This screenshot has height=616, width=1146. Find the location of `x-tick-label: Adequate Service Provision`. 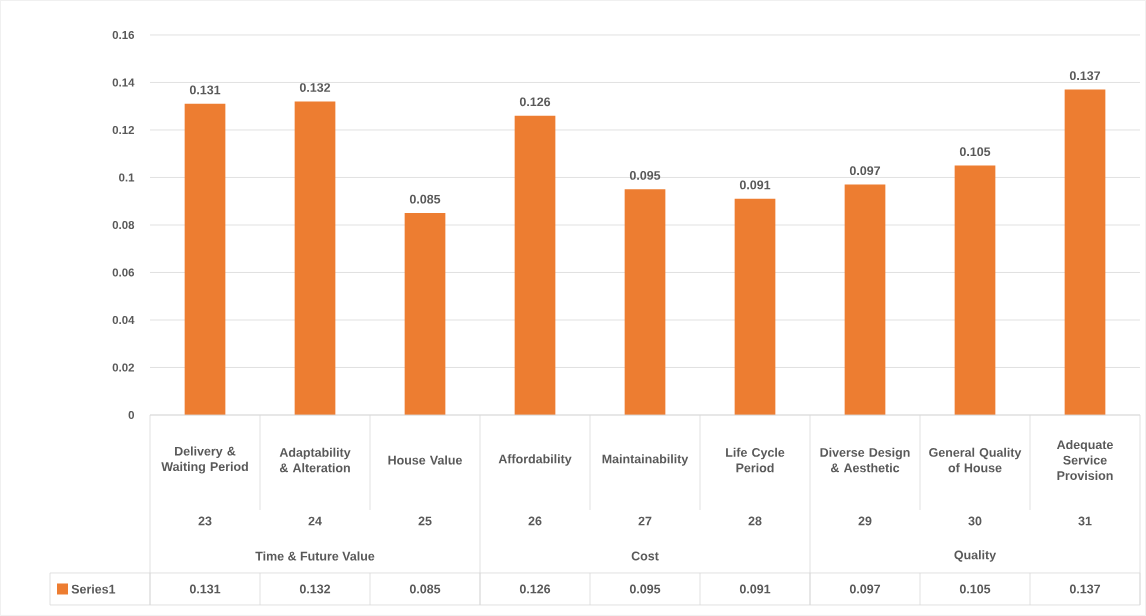

x-tick-label: Adequate Service Provision is located at coordinates (1084, 459).